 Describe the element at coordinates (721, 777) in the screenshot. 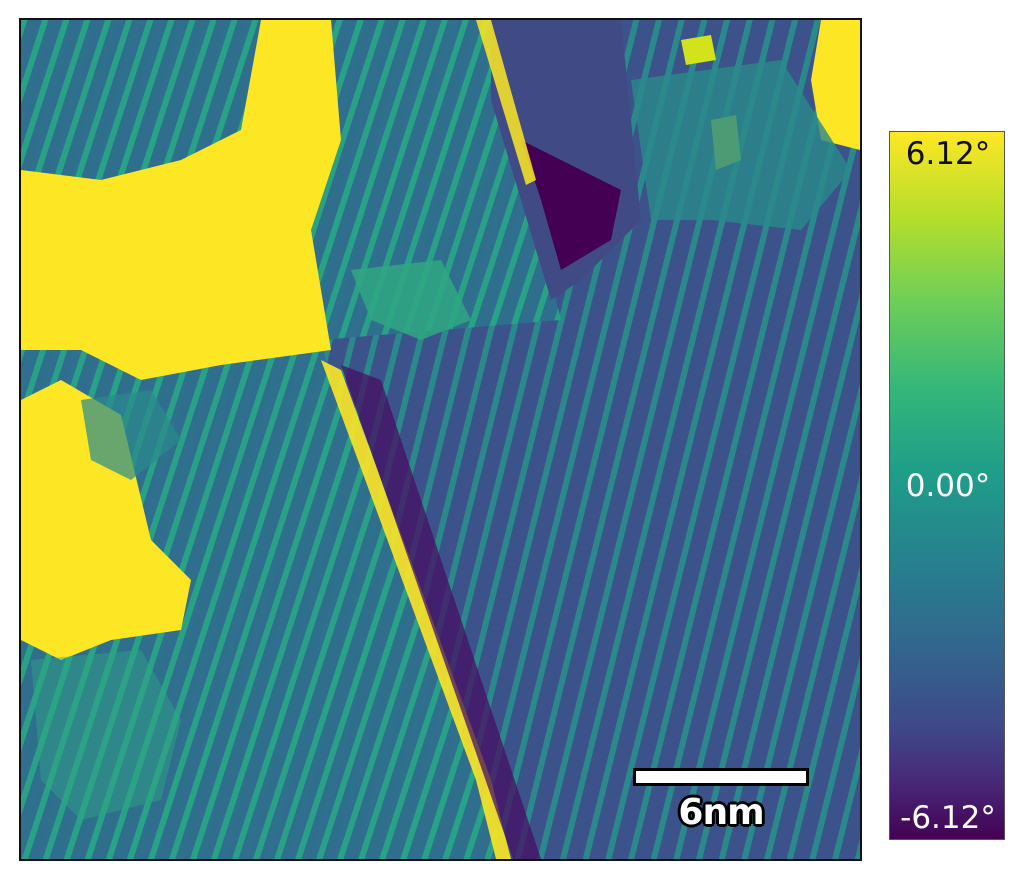

I see `scale-bar-line` at that location.